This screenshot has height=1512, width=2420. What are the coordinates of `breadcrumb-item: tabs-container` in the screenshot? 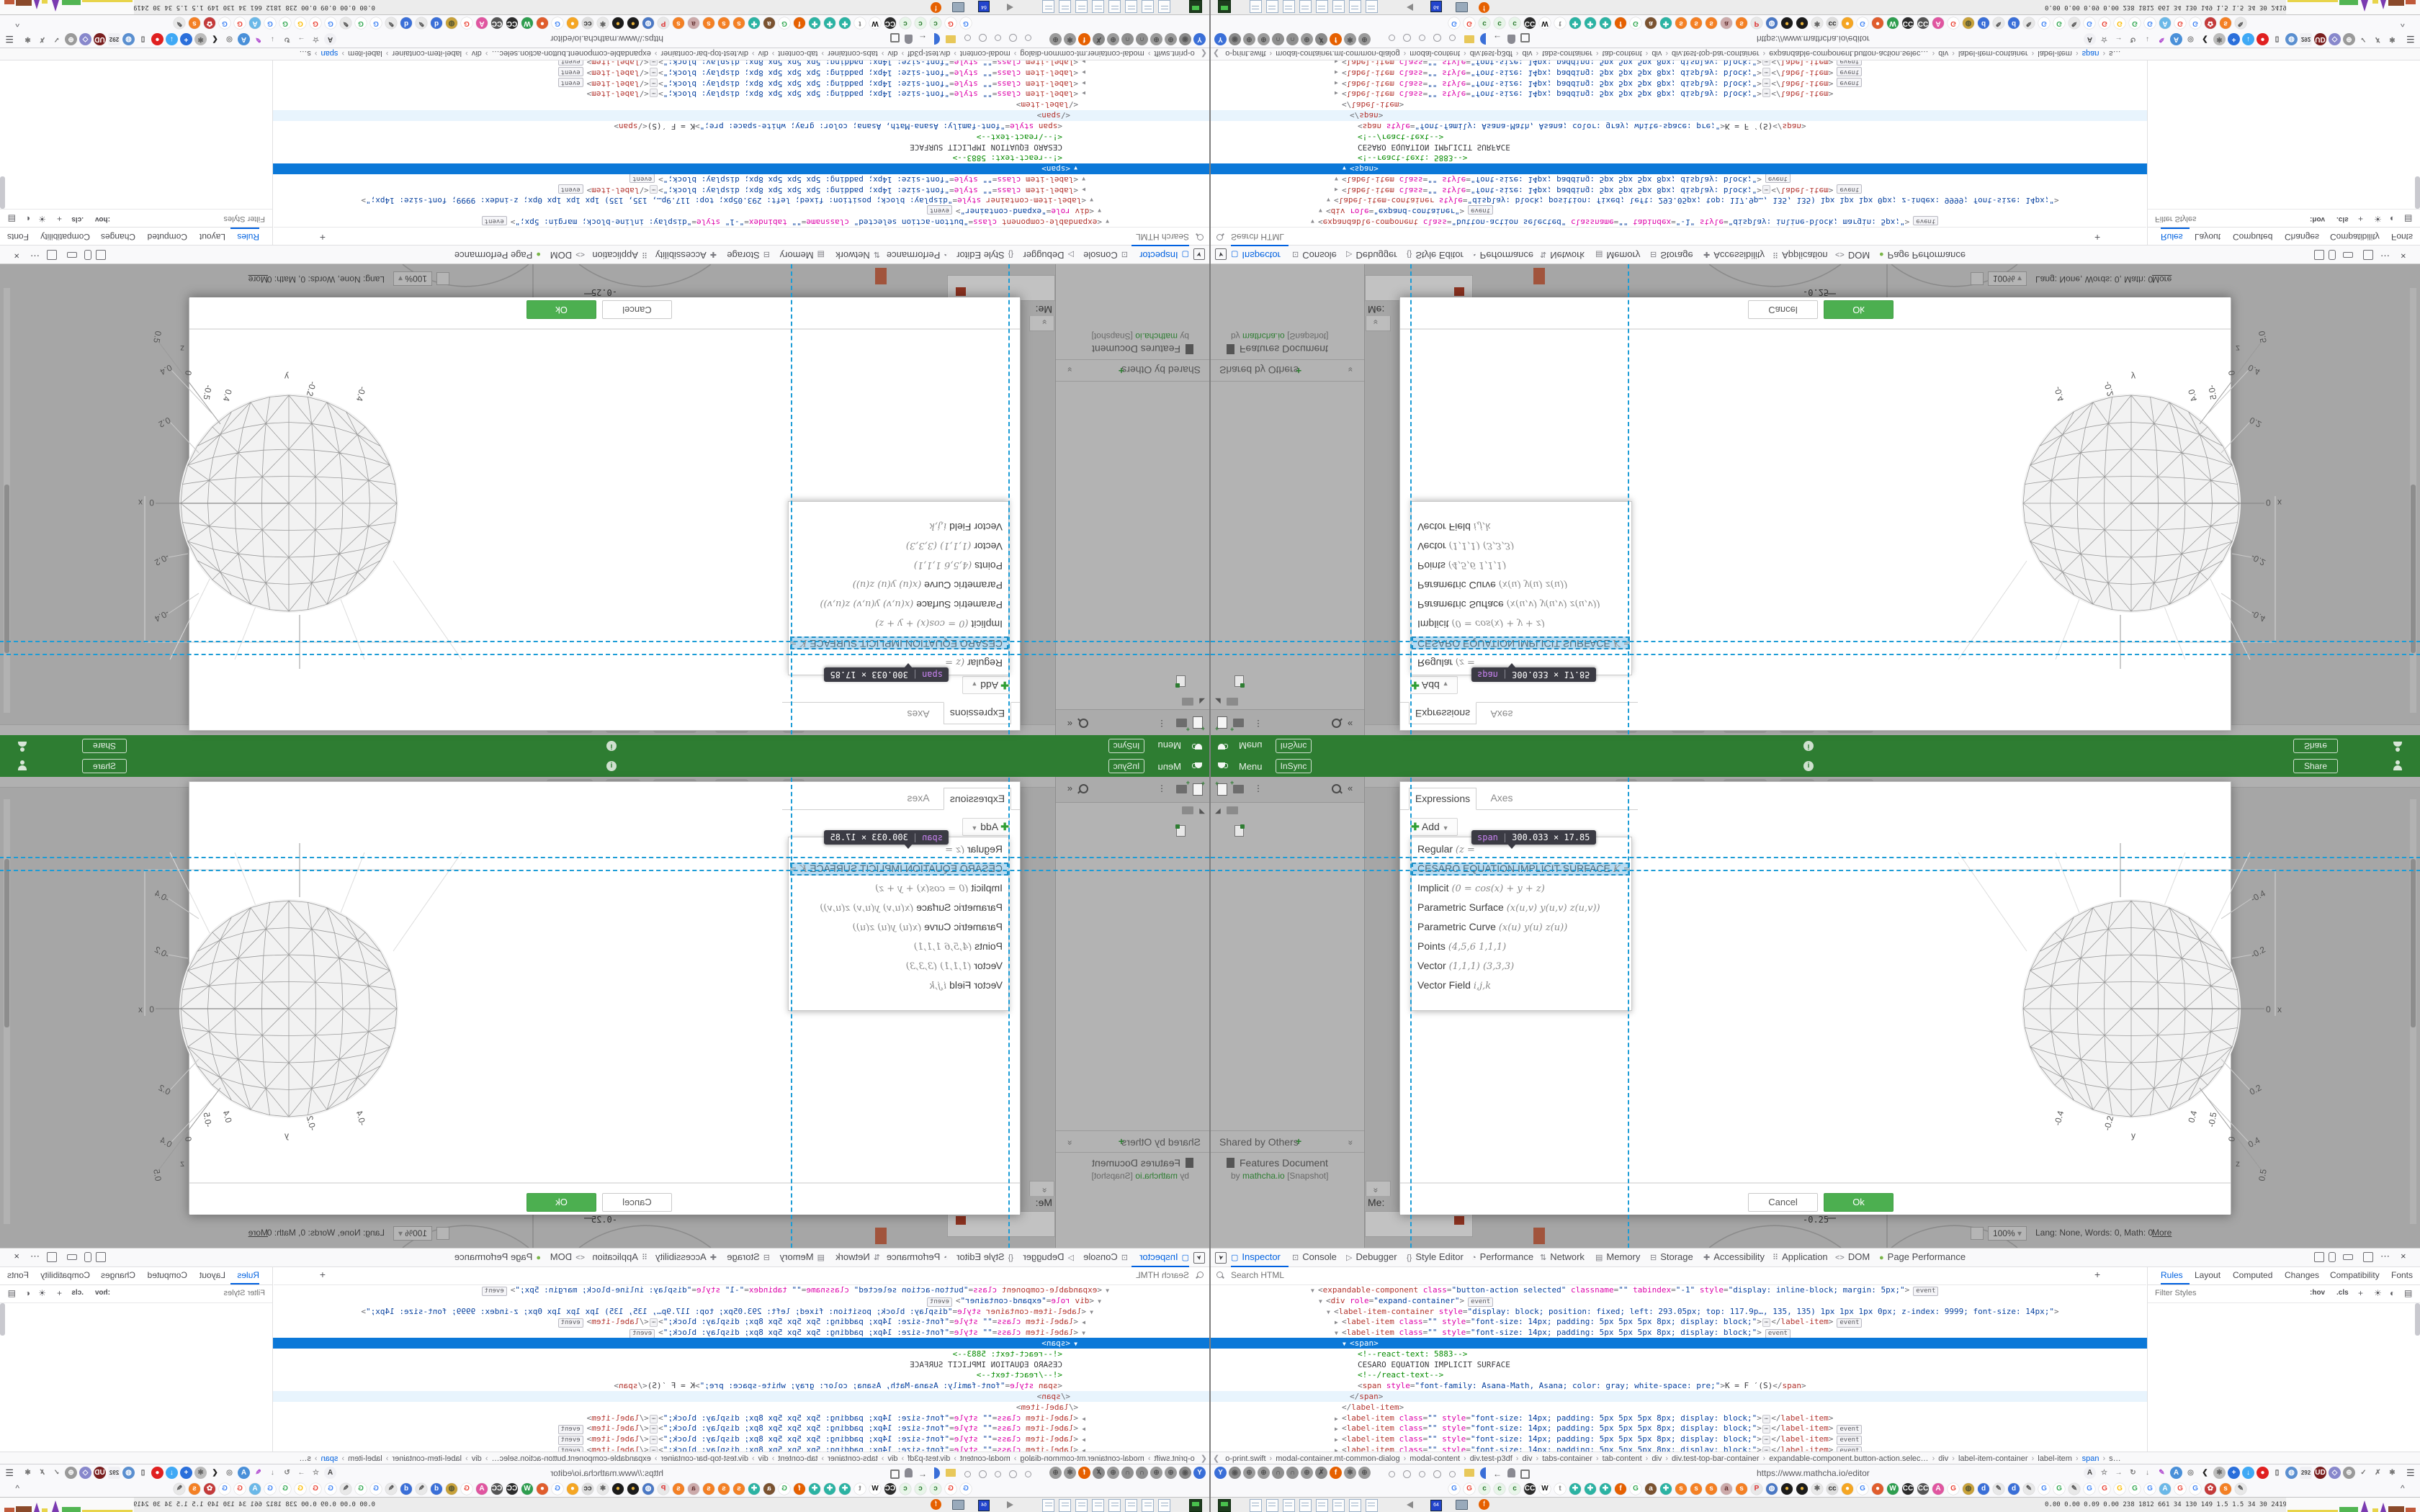 It's located at (1567, 53).